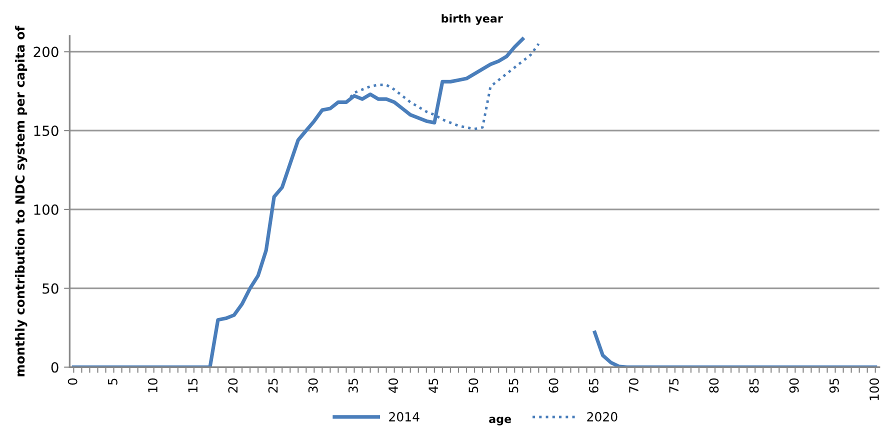 This screenshot has height=433, width=882. Describe the element at coordinates (473, 385) in the screenshot. I see `x-tick-label: 50` at that location.